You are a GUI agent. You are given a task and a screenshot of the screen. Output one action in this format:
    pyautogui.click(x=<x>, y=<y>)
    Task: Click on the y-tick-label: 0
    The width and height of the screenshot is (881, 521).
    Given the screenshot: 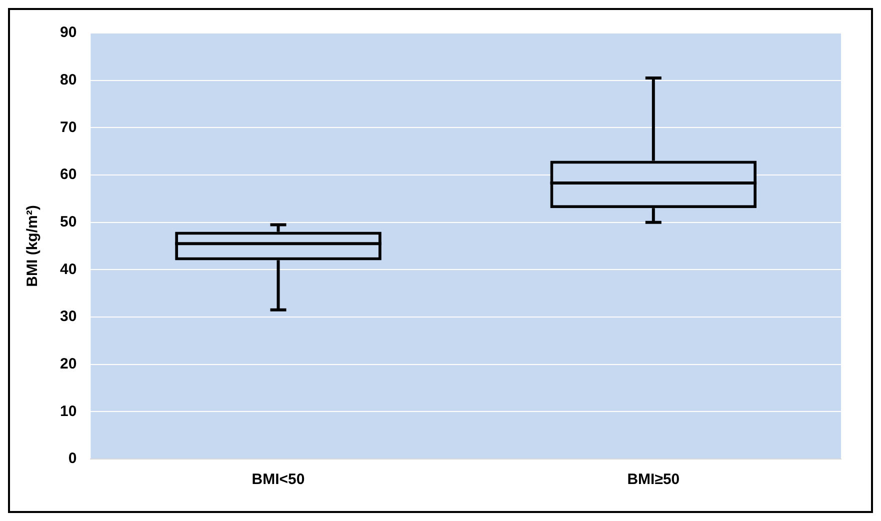 What is the action you would take?
    pyautogui.click(x=72, y=459)
    